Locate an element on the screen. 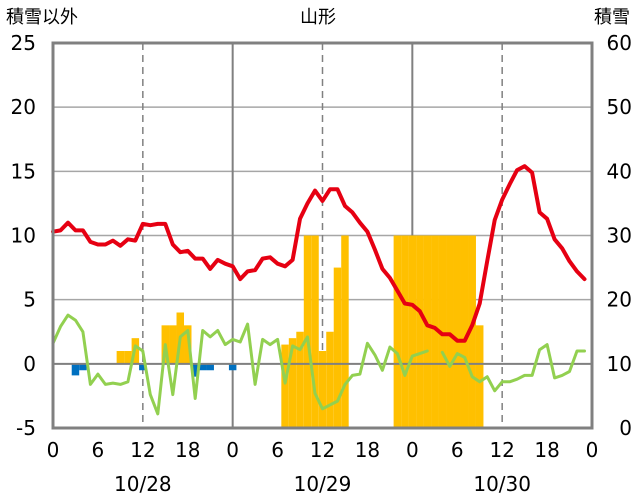 The image size is (636, 501). right-axis-tick-label: 0 is located at coordinates (625, 428).